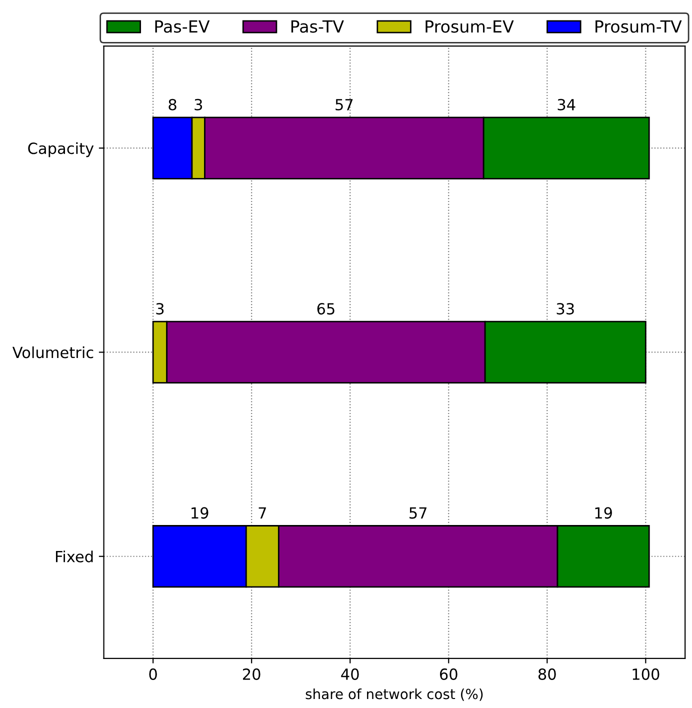 This screenshot has width=692, height=708. I want to click on legend-label: Pas-TV, so click(317, 26).